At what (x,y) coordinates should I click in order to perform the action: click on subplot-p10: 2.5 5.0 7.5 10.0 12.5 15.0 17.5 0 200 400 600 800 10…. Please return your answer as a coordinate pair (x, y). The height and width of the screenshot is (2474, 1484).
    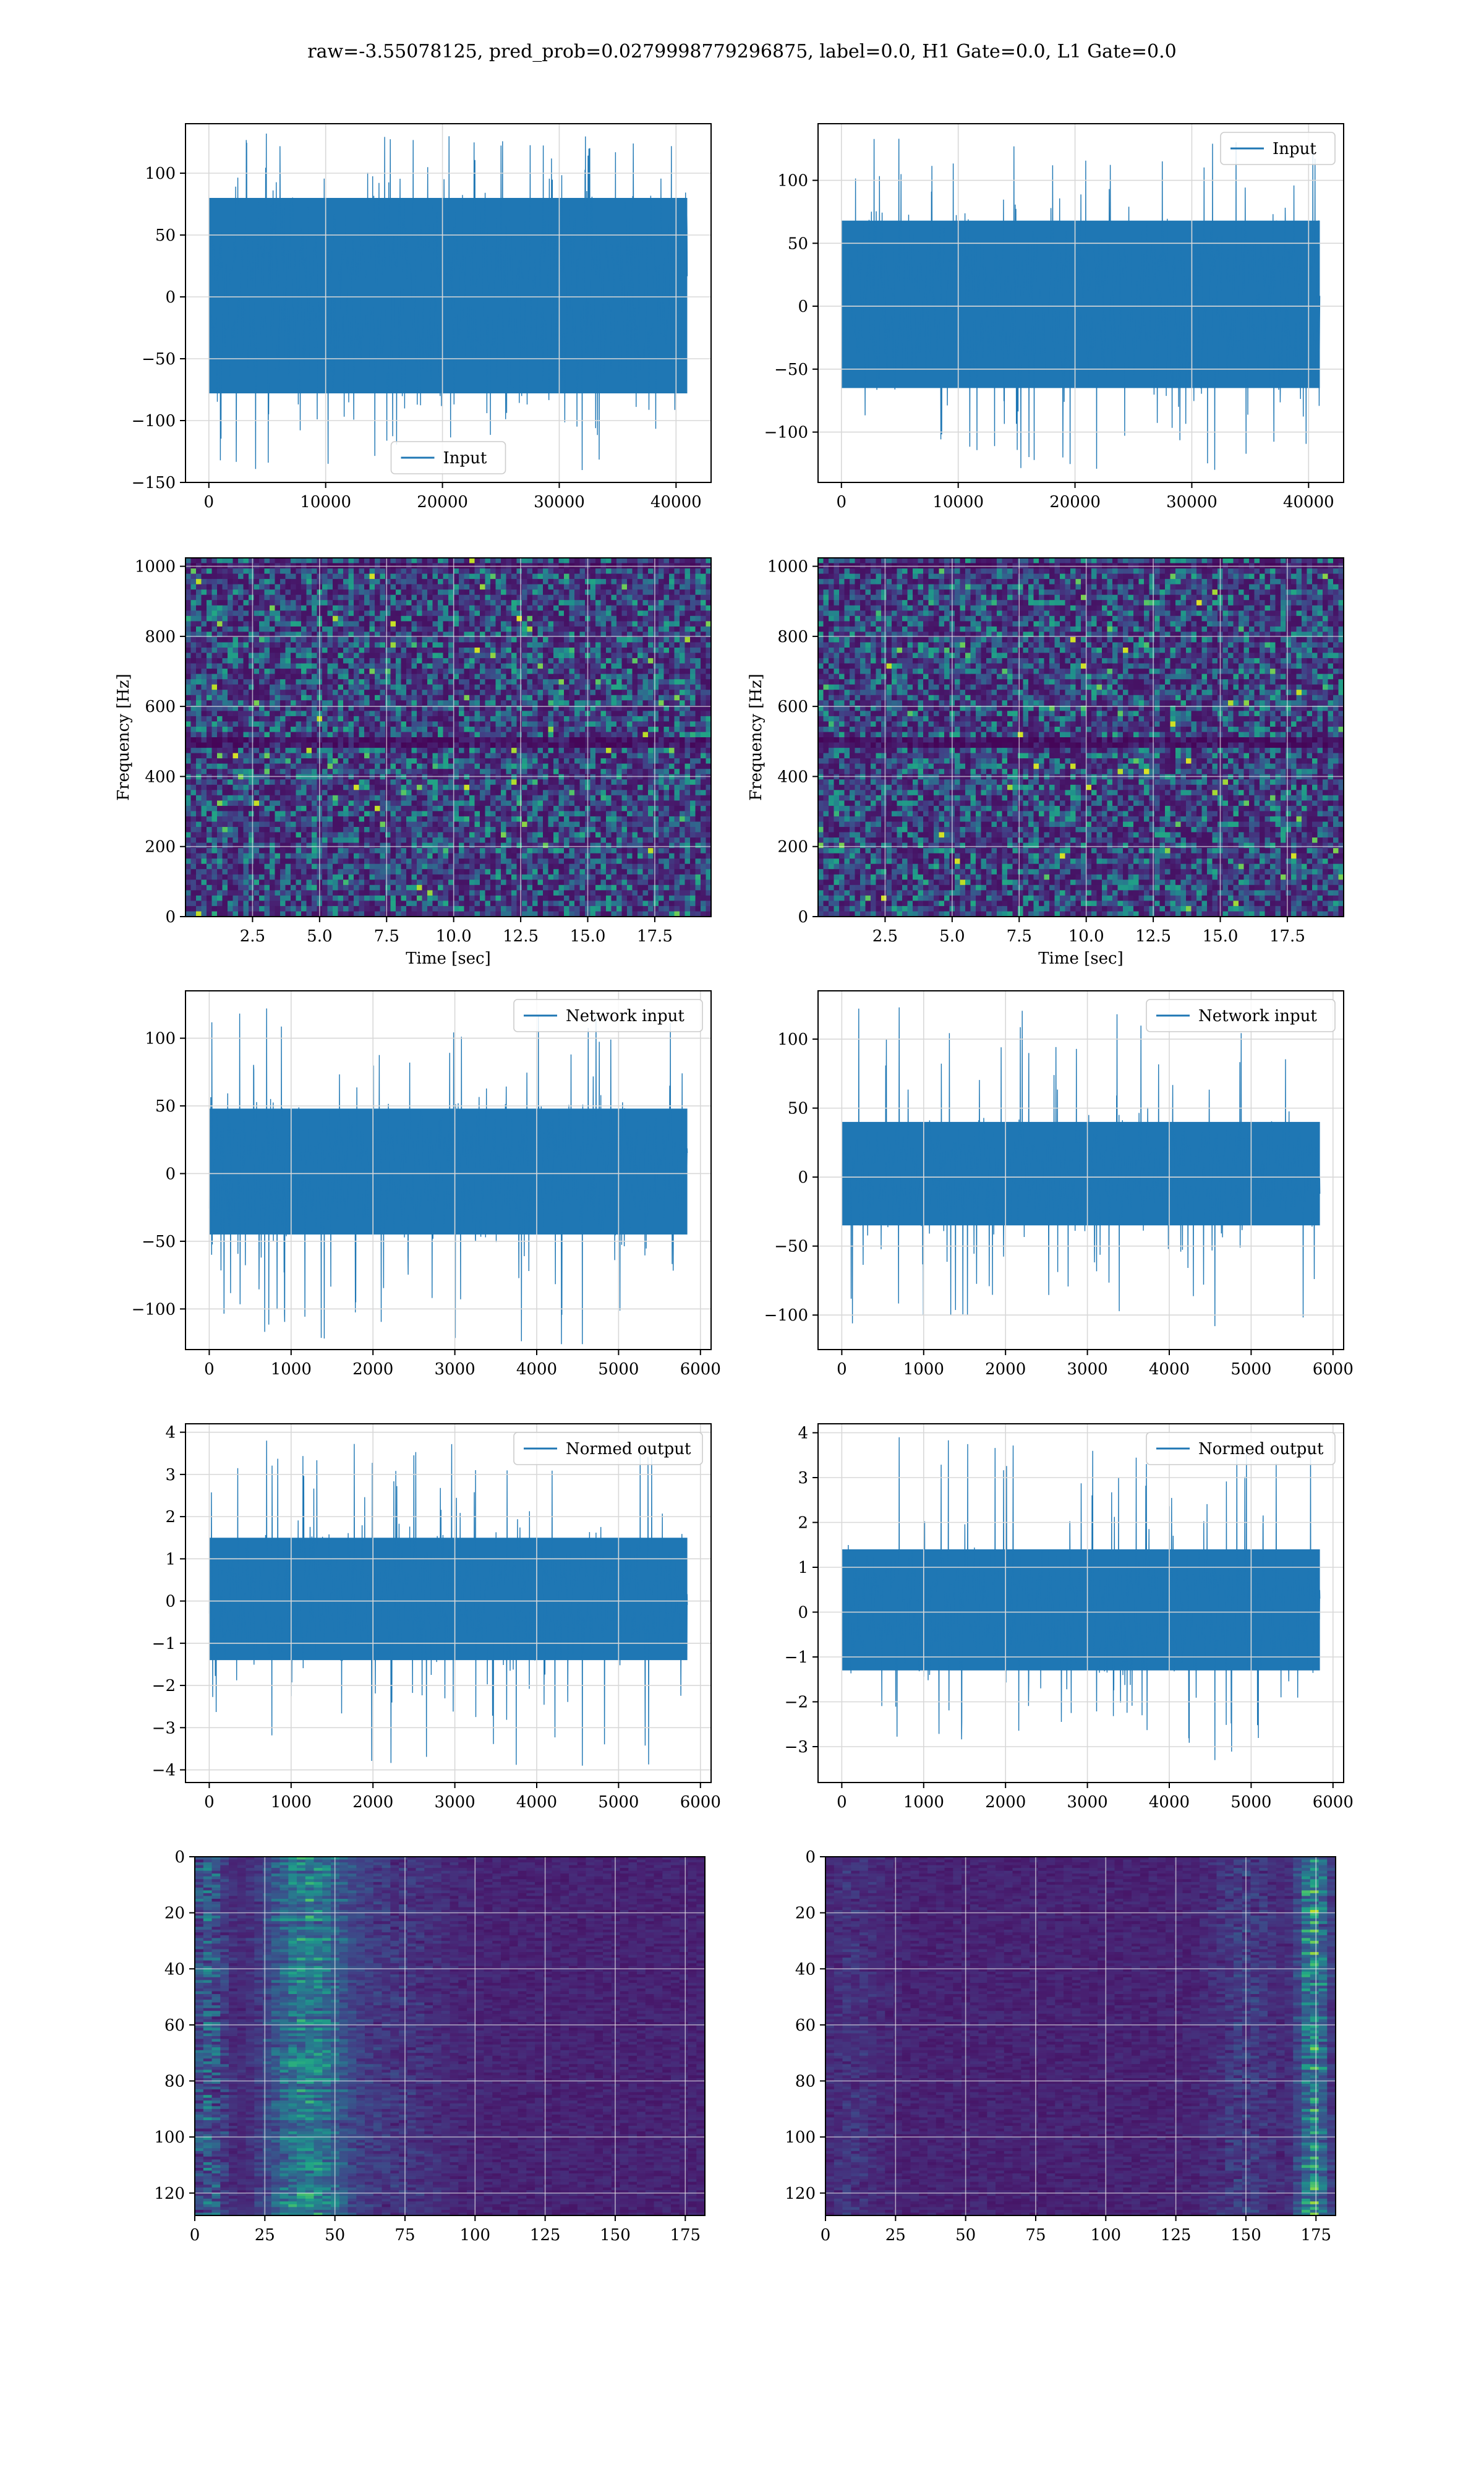
    Looking at the image, I should click on (413, 763).